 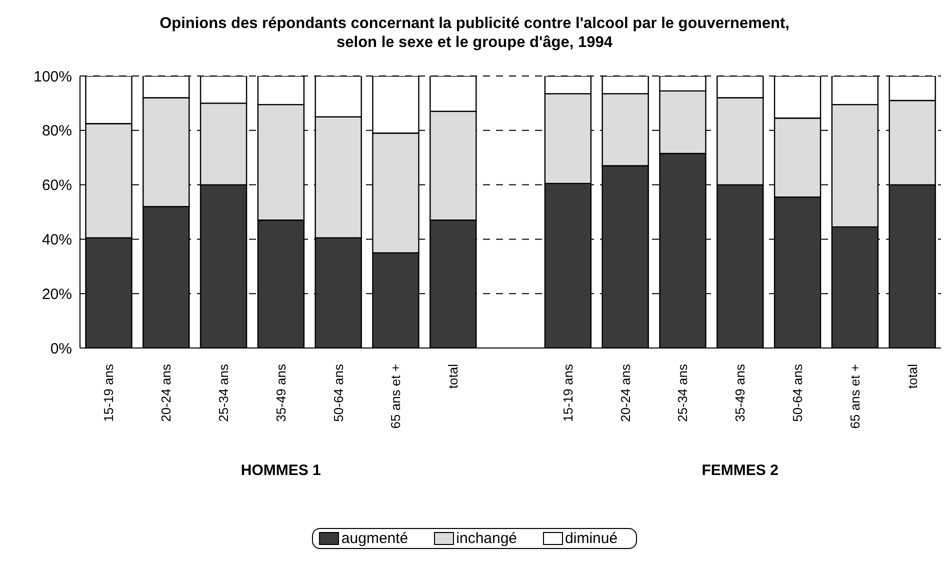 I want to click on text: HOMMES 1, so click(x=281, y=470).